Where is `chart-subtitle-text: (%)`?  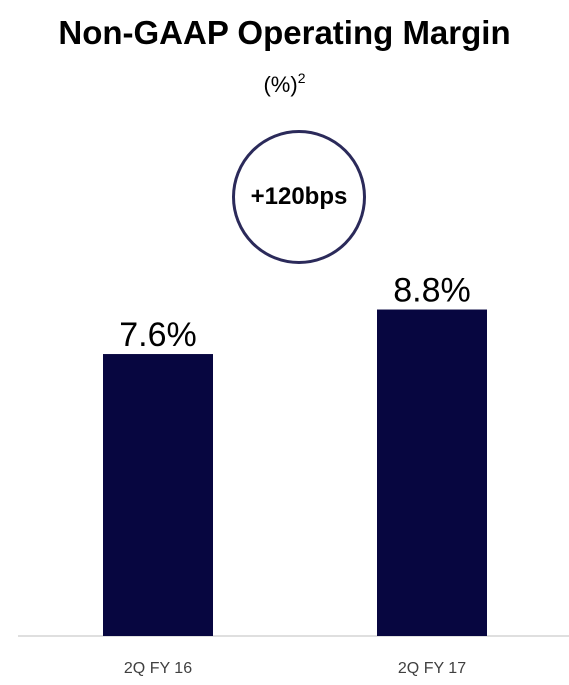 chart-subtitle-text: (%) is located at coordinates (280, 84).